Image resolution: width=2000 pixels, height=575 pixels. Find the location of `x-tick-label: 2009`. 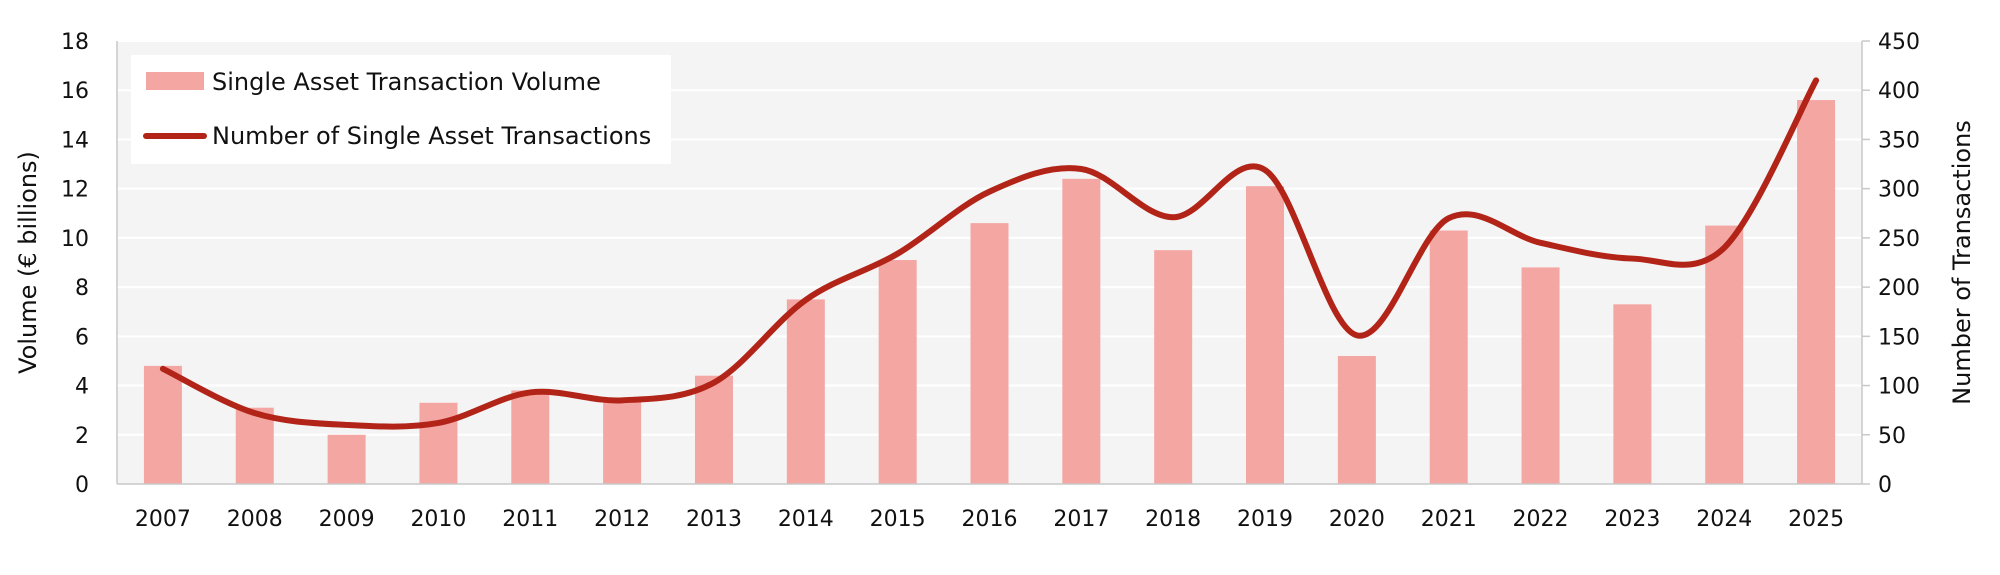

x-tick-label: 2009 is located at coordinates (347, 519).